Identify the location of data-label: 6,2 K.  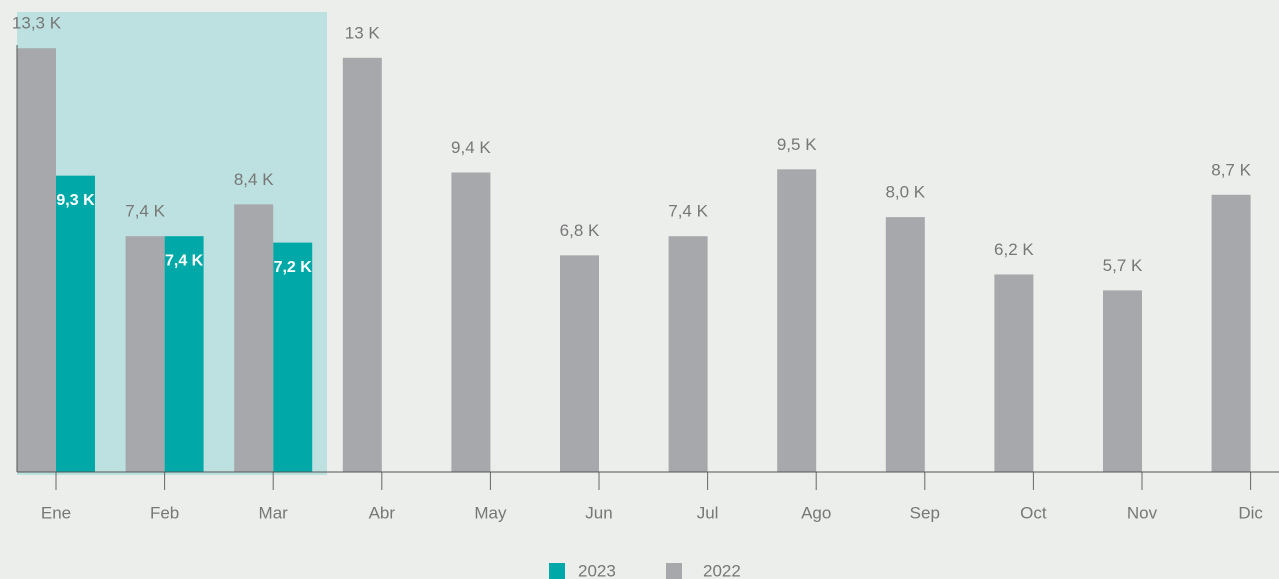
(1014, 249).